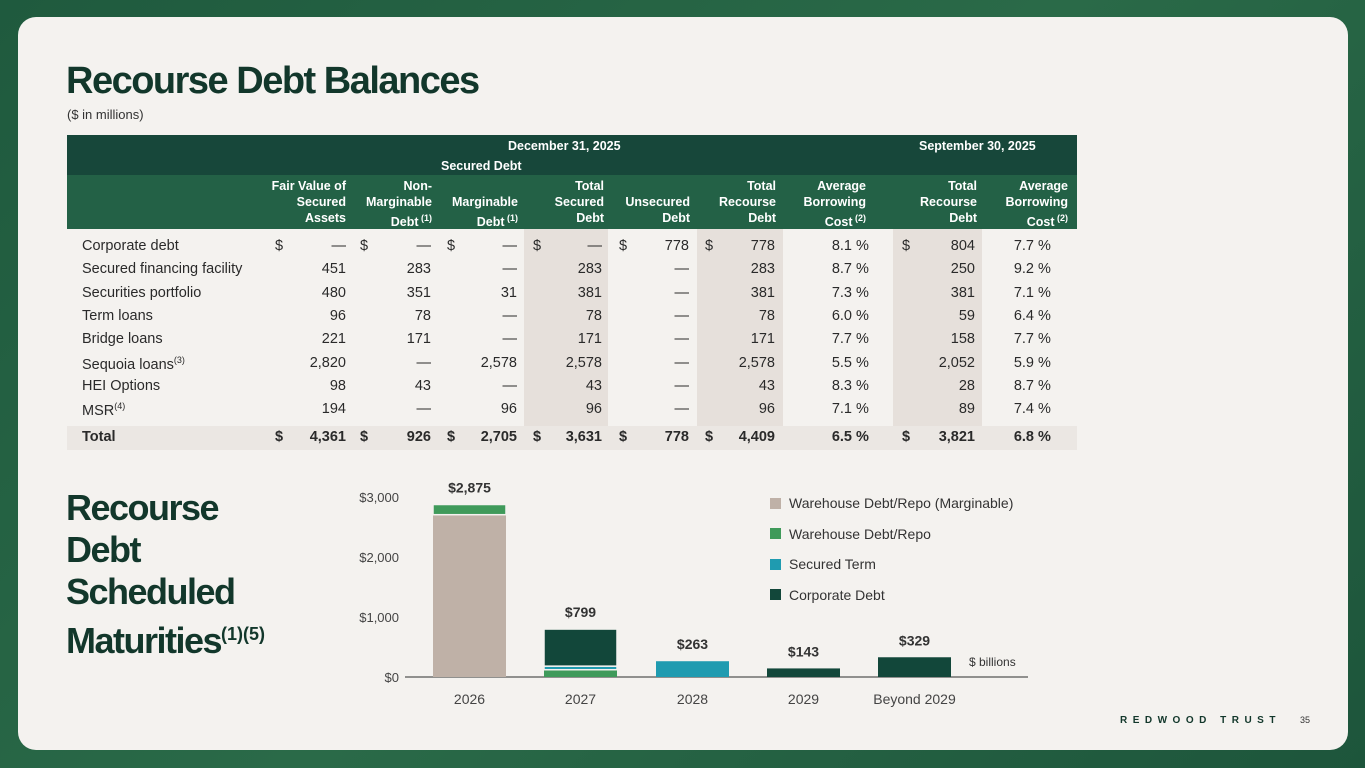 This screenshot has height=768, width=1365. Describe the element at coordinates (143, 507) in the screenshot. I see `section-title-word: Recourse` at that location.